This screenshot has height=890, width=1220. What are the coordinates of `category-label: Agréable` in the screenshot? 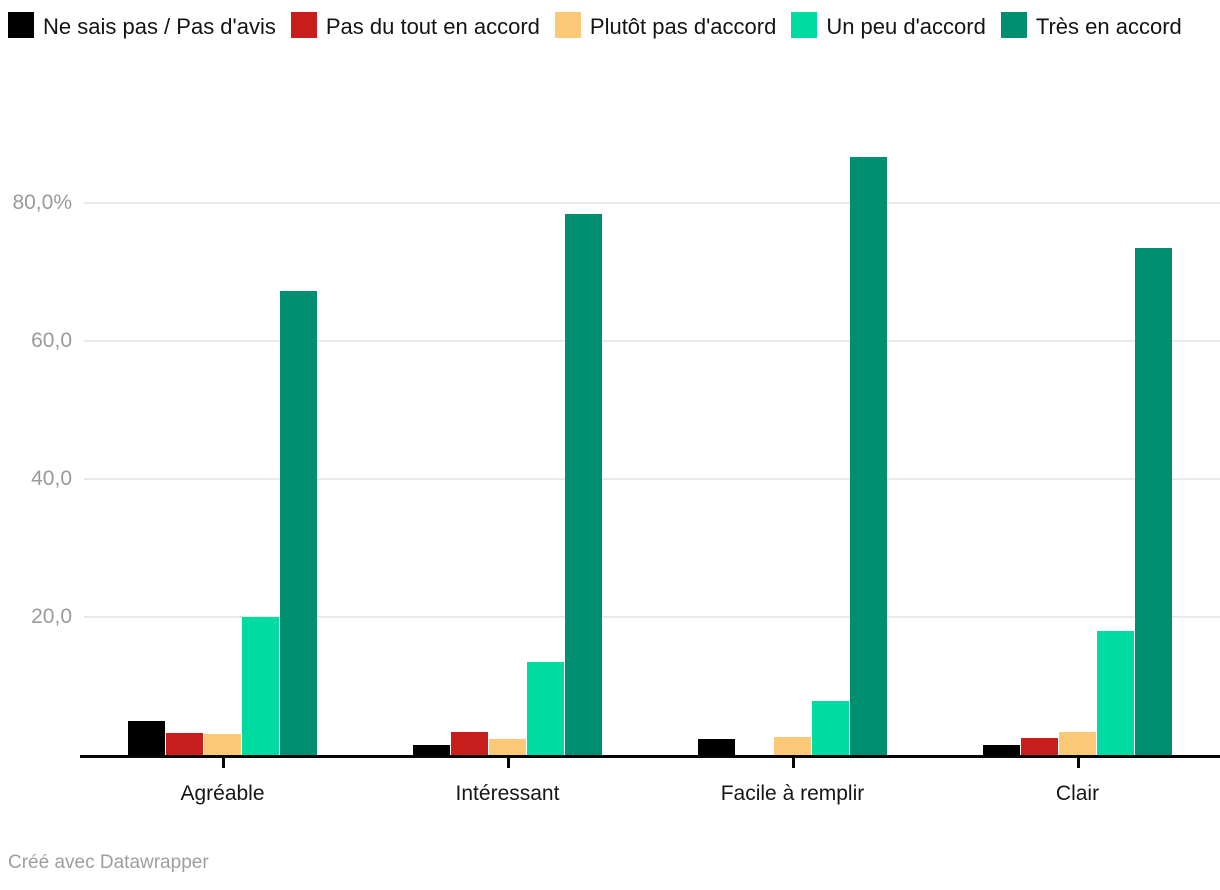 It's located at (222, 793).